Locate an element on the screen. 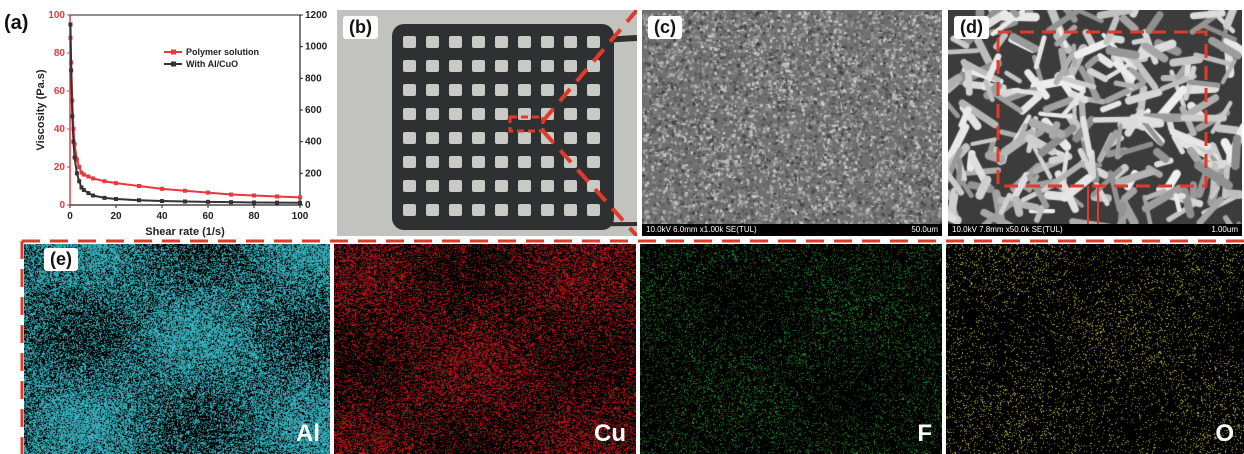 This screenshot has height=454, width=1244. y-right-tick-label: 800 is located at coordinates (313, 78).